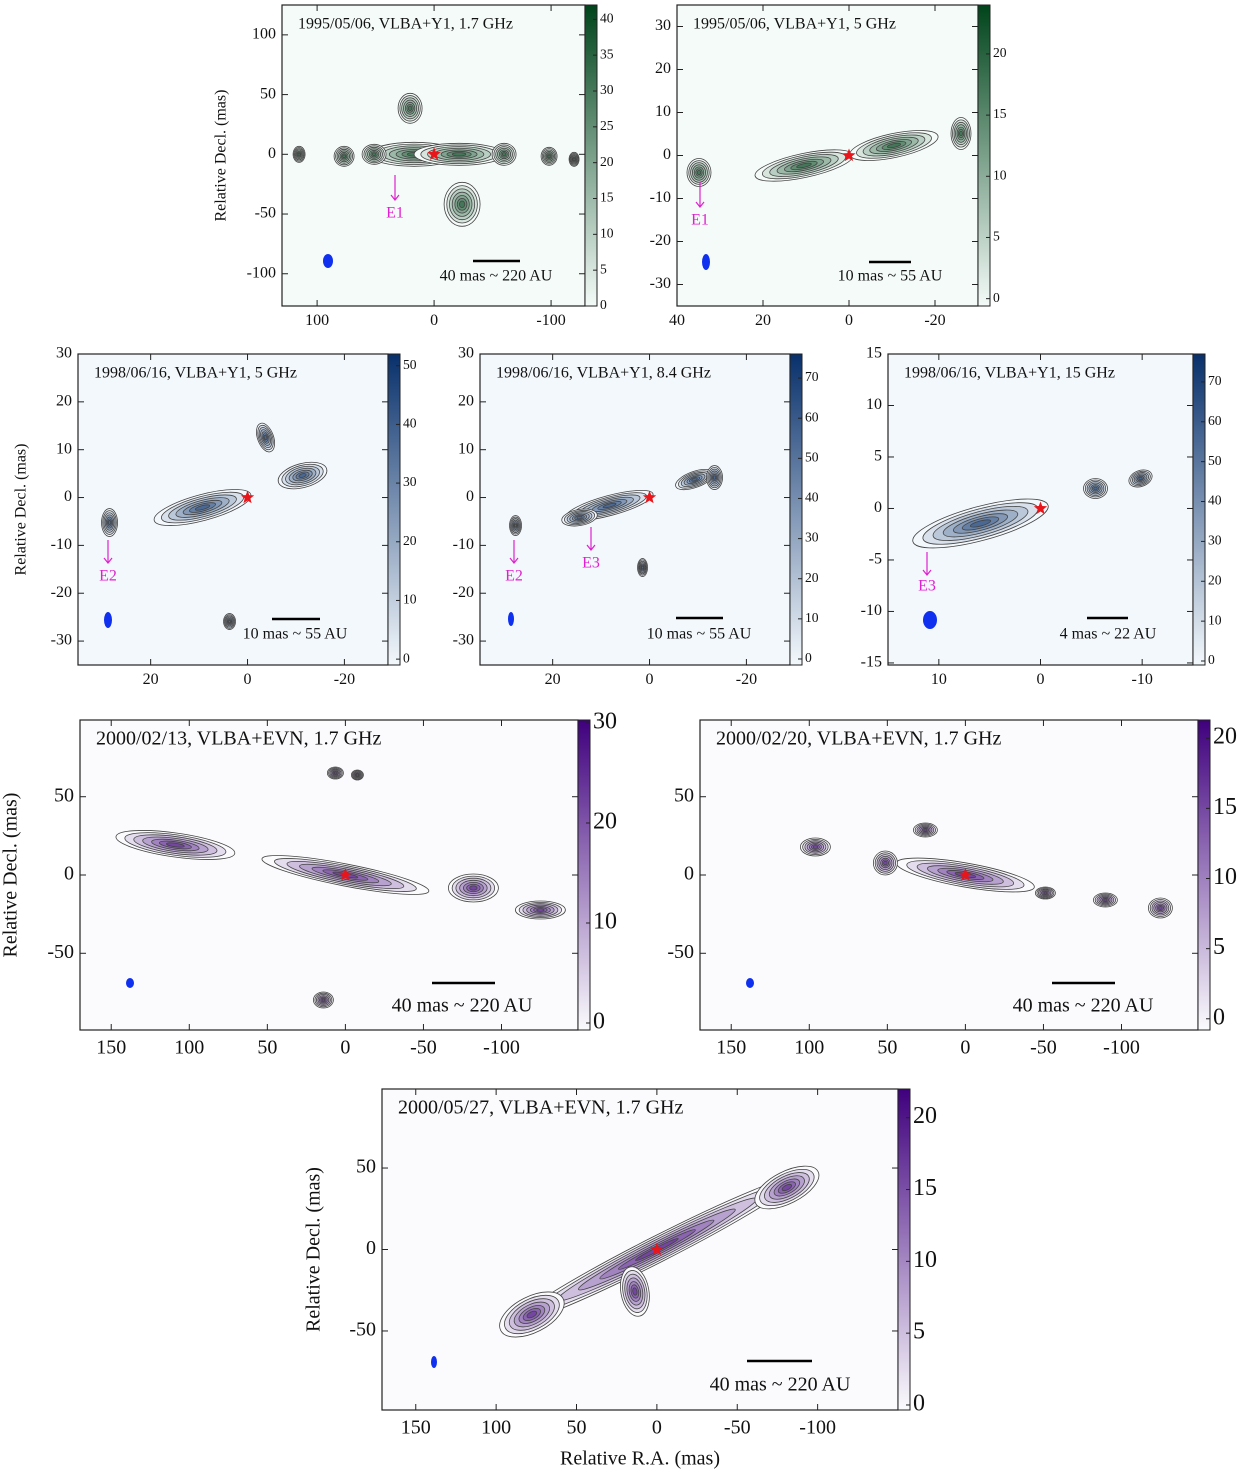 The image size is (1240, 1472). I want to click on colorbar-tick-label: 40, so click(410, 423).